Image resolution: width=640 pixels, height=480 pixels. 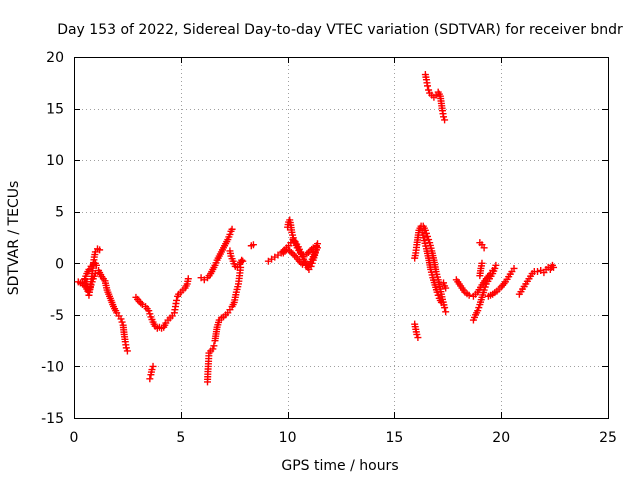 What do you see at coordinates (343, 438) in the screenshot?
I see `x-tick-labels: 0 5 10 15 20 25` at bounding box center [343, 438].